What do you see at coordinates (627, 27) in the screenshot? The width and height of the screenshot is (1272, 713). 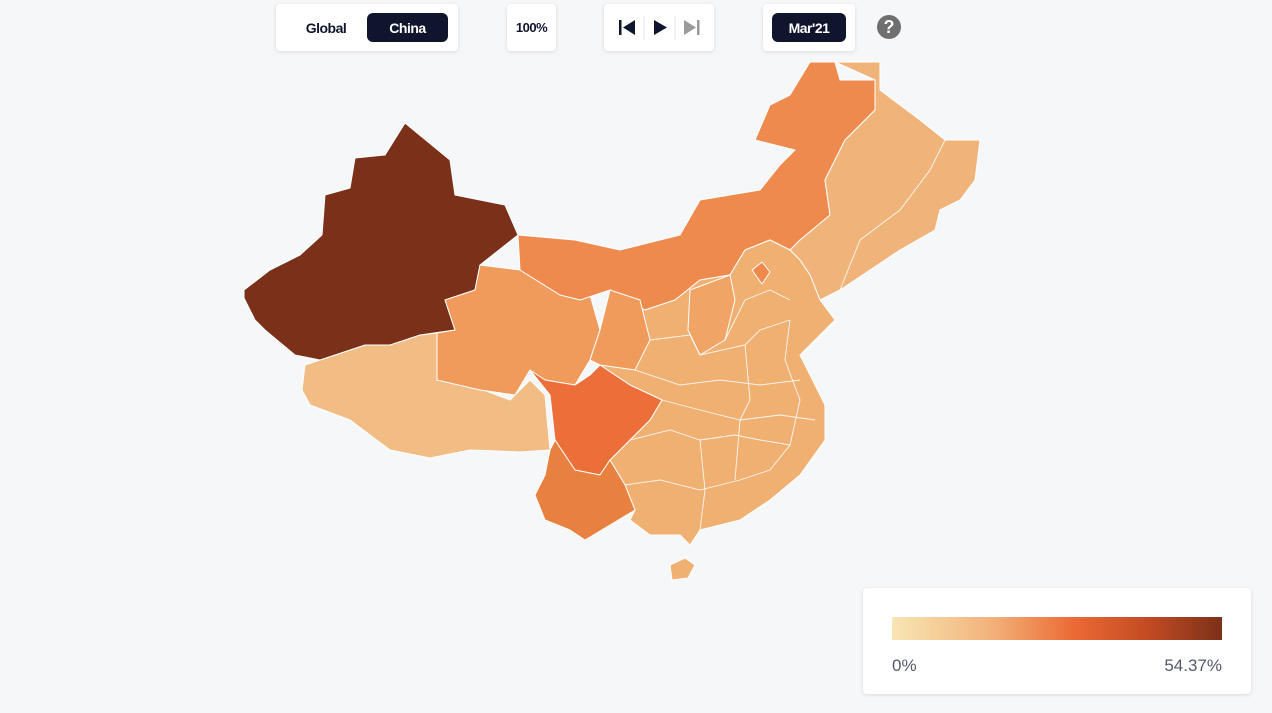 I see `first-button` at bounding box center [627, 27].